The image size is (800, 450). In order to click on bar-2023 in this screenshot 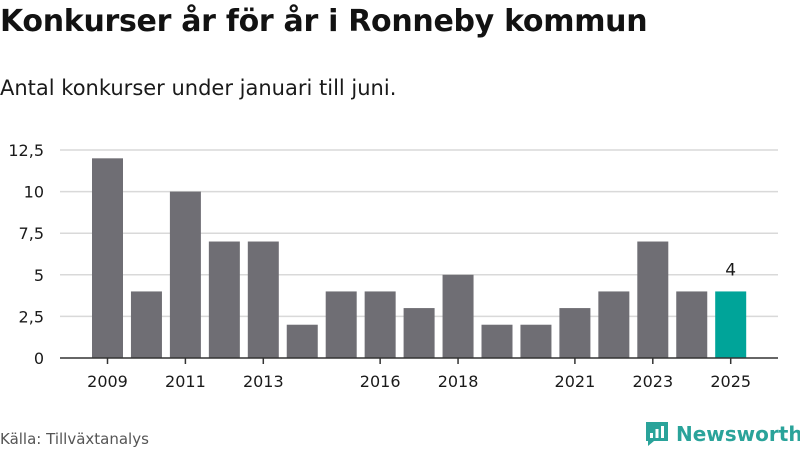, I will do `click(653, 299)`.